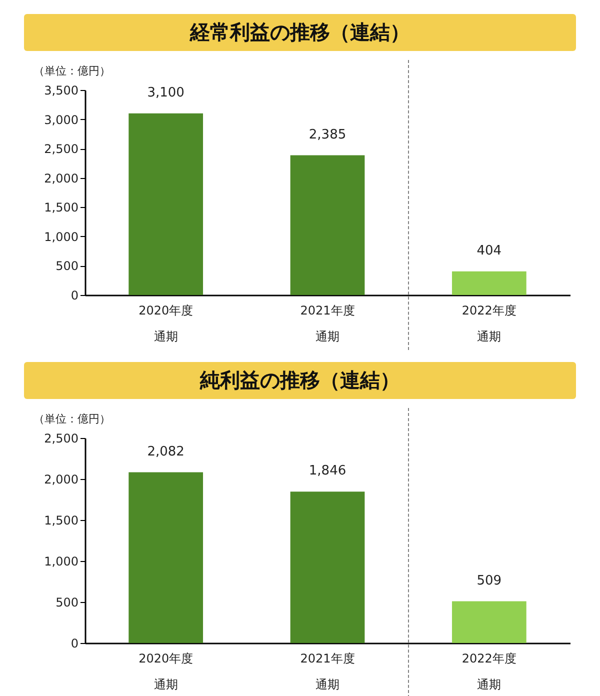  Describe the element at coordinates (165, 452) in the screenshot. I see `data-label: 2,082` at that location.